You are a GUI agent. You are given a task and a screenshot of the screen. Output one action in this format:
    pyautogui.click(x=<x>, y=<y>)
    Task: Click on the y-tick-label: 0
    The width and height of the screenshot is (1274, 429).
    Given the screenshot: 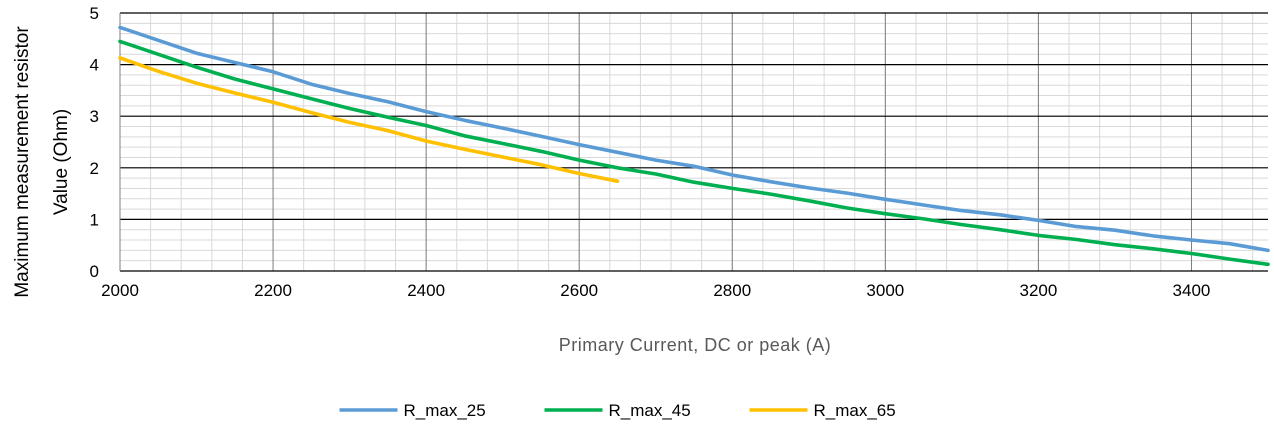 What is the action you would take?
    pyautogui.click(x=94, y=271)
    